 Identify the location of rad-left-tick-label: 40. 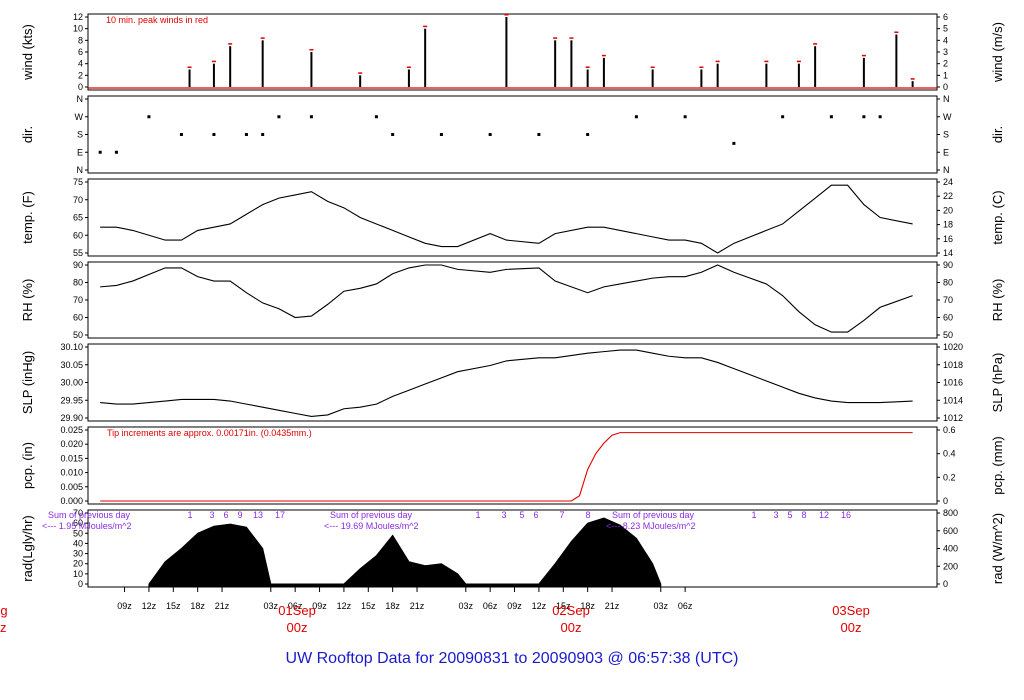
(78, 543).